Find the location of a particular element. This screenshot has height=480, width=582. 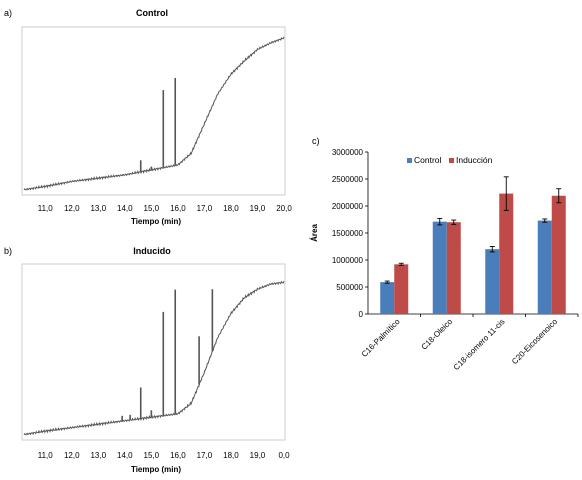

category-label: C18-Oleico is located at coordinates (437, 334).